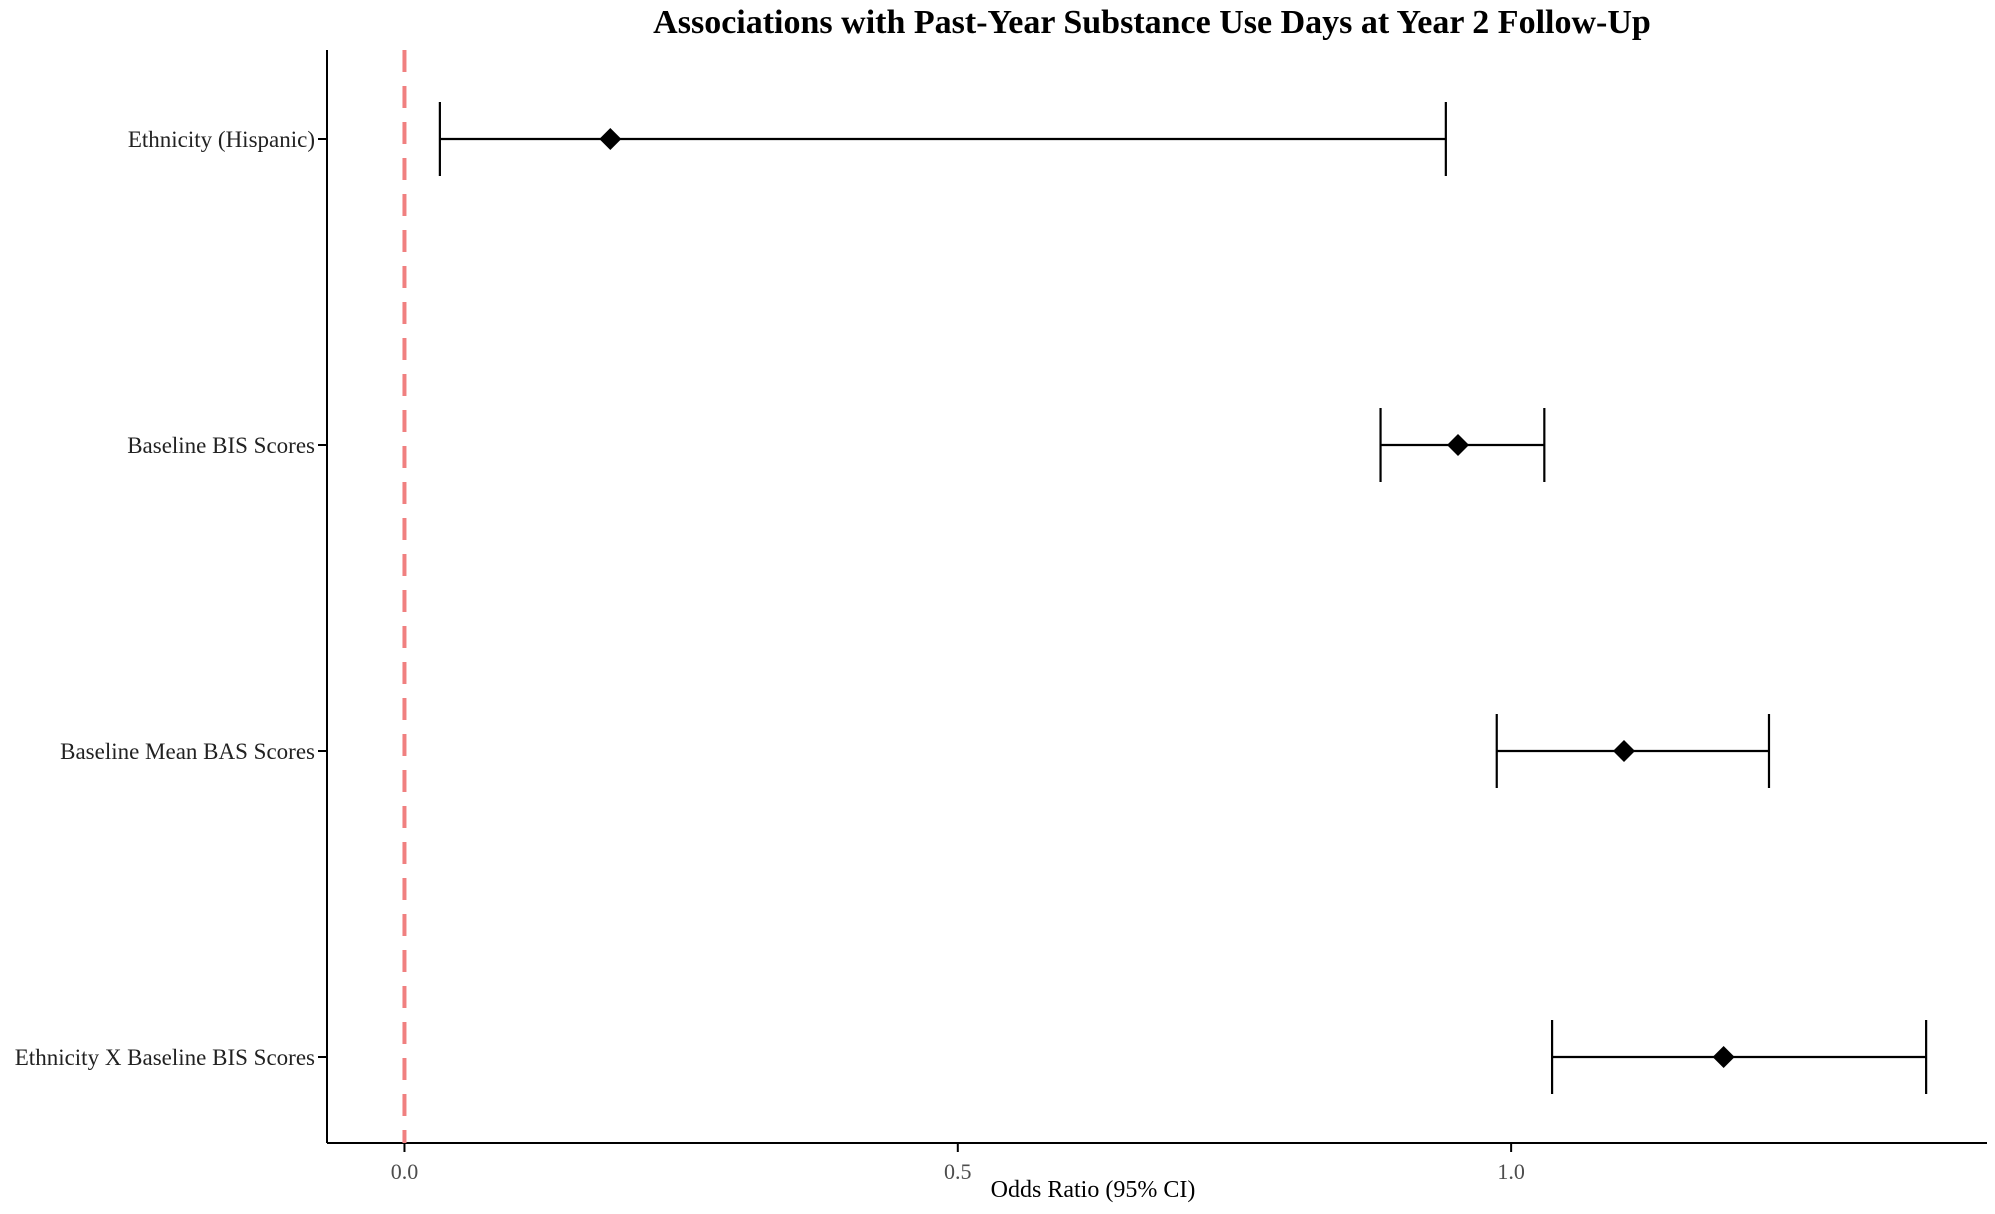  What do you see at coordinates (405, 1171) in the screenshot?
I see `x-tick-label: 0.0` at bounding box center [405, 1171].